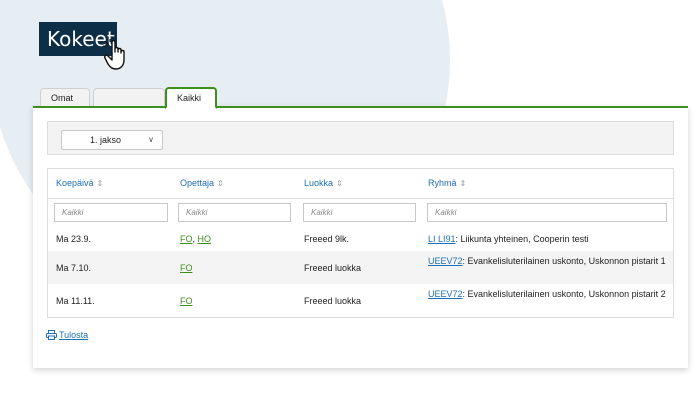  Describe the element at coordinates (196, 239) in the screenshot. I see `cell-teacher: FO, HO` at that location.